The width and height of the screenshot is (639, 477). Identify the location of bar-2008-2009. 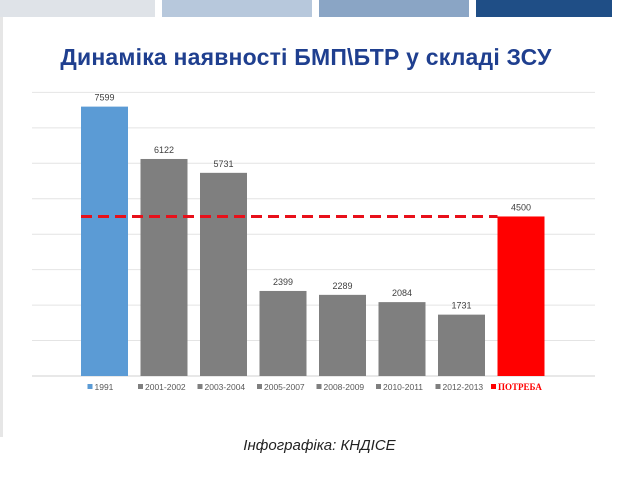
(342, 335).